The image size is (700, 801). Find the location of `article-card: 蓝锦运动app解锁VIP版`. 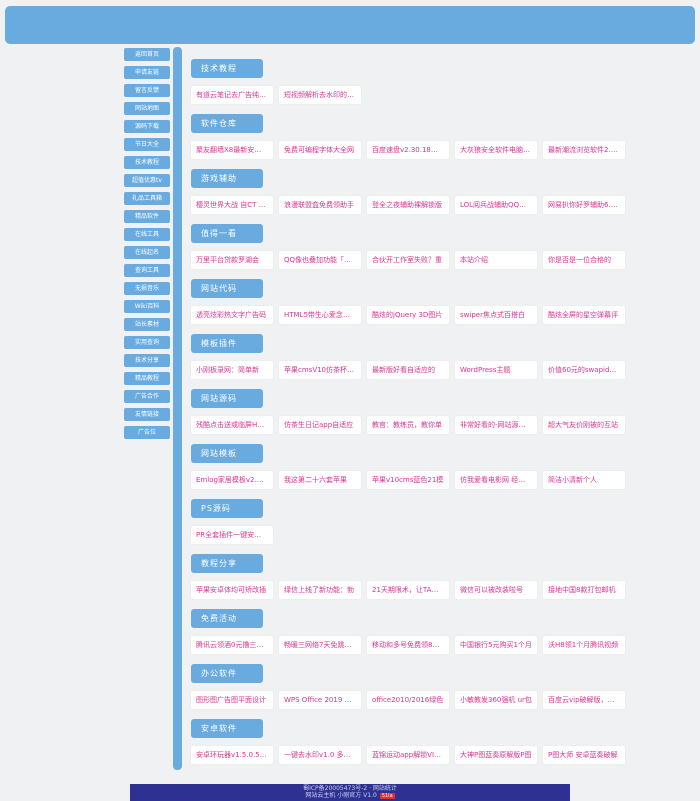

article-card: 蓝锦运动app解锁VIP版 is located at coordinates (408, 755).